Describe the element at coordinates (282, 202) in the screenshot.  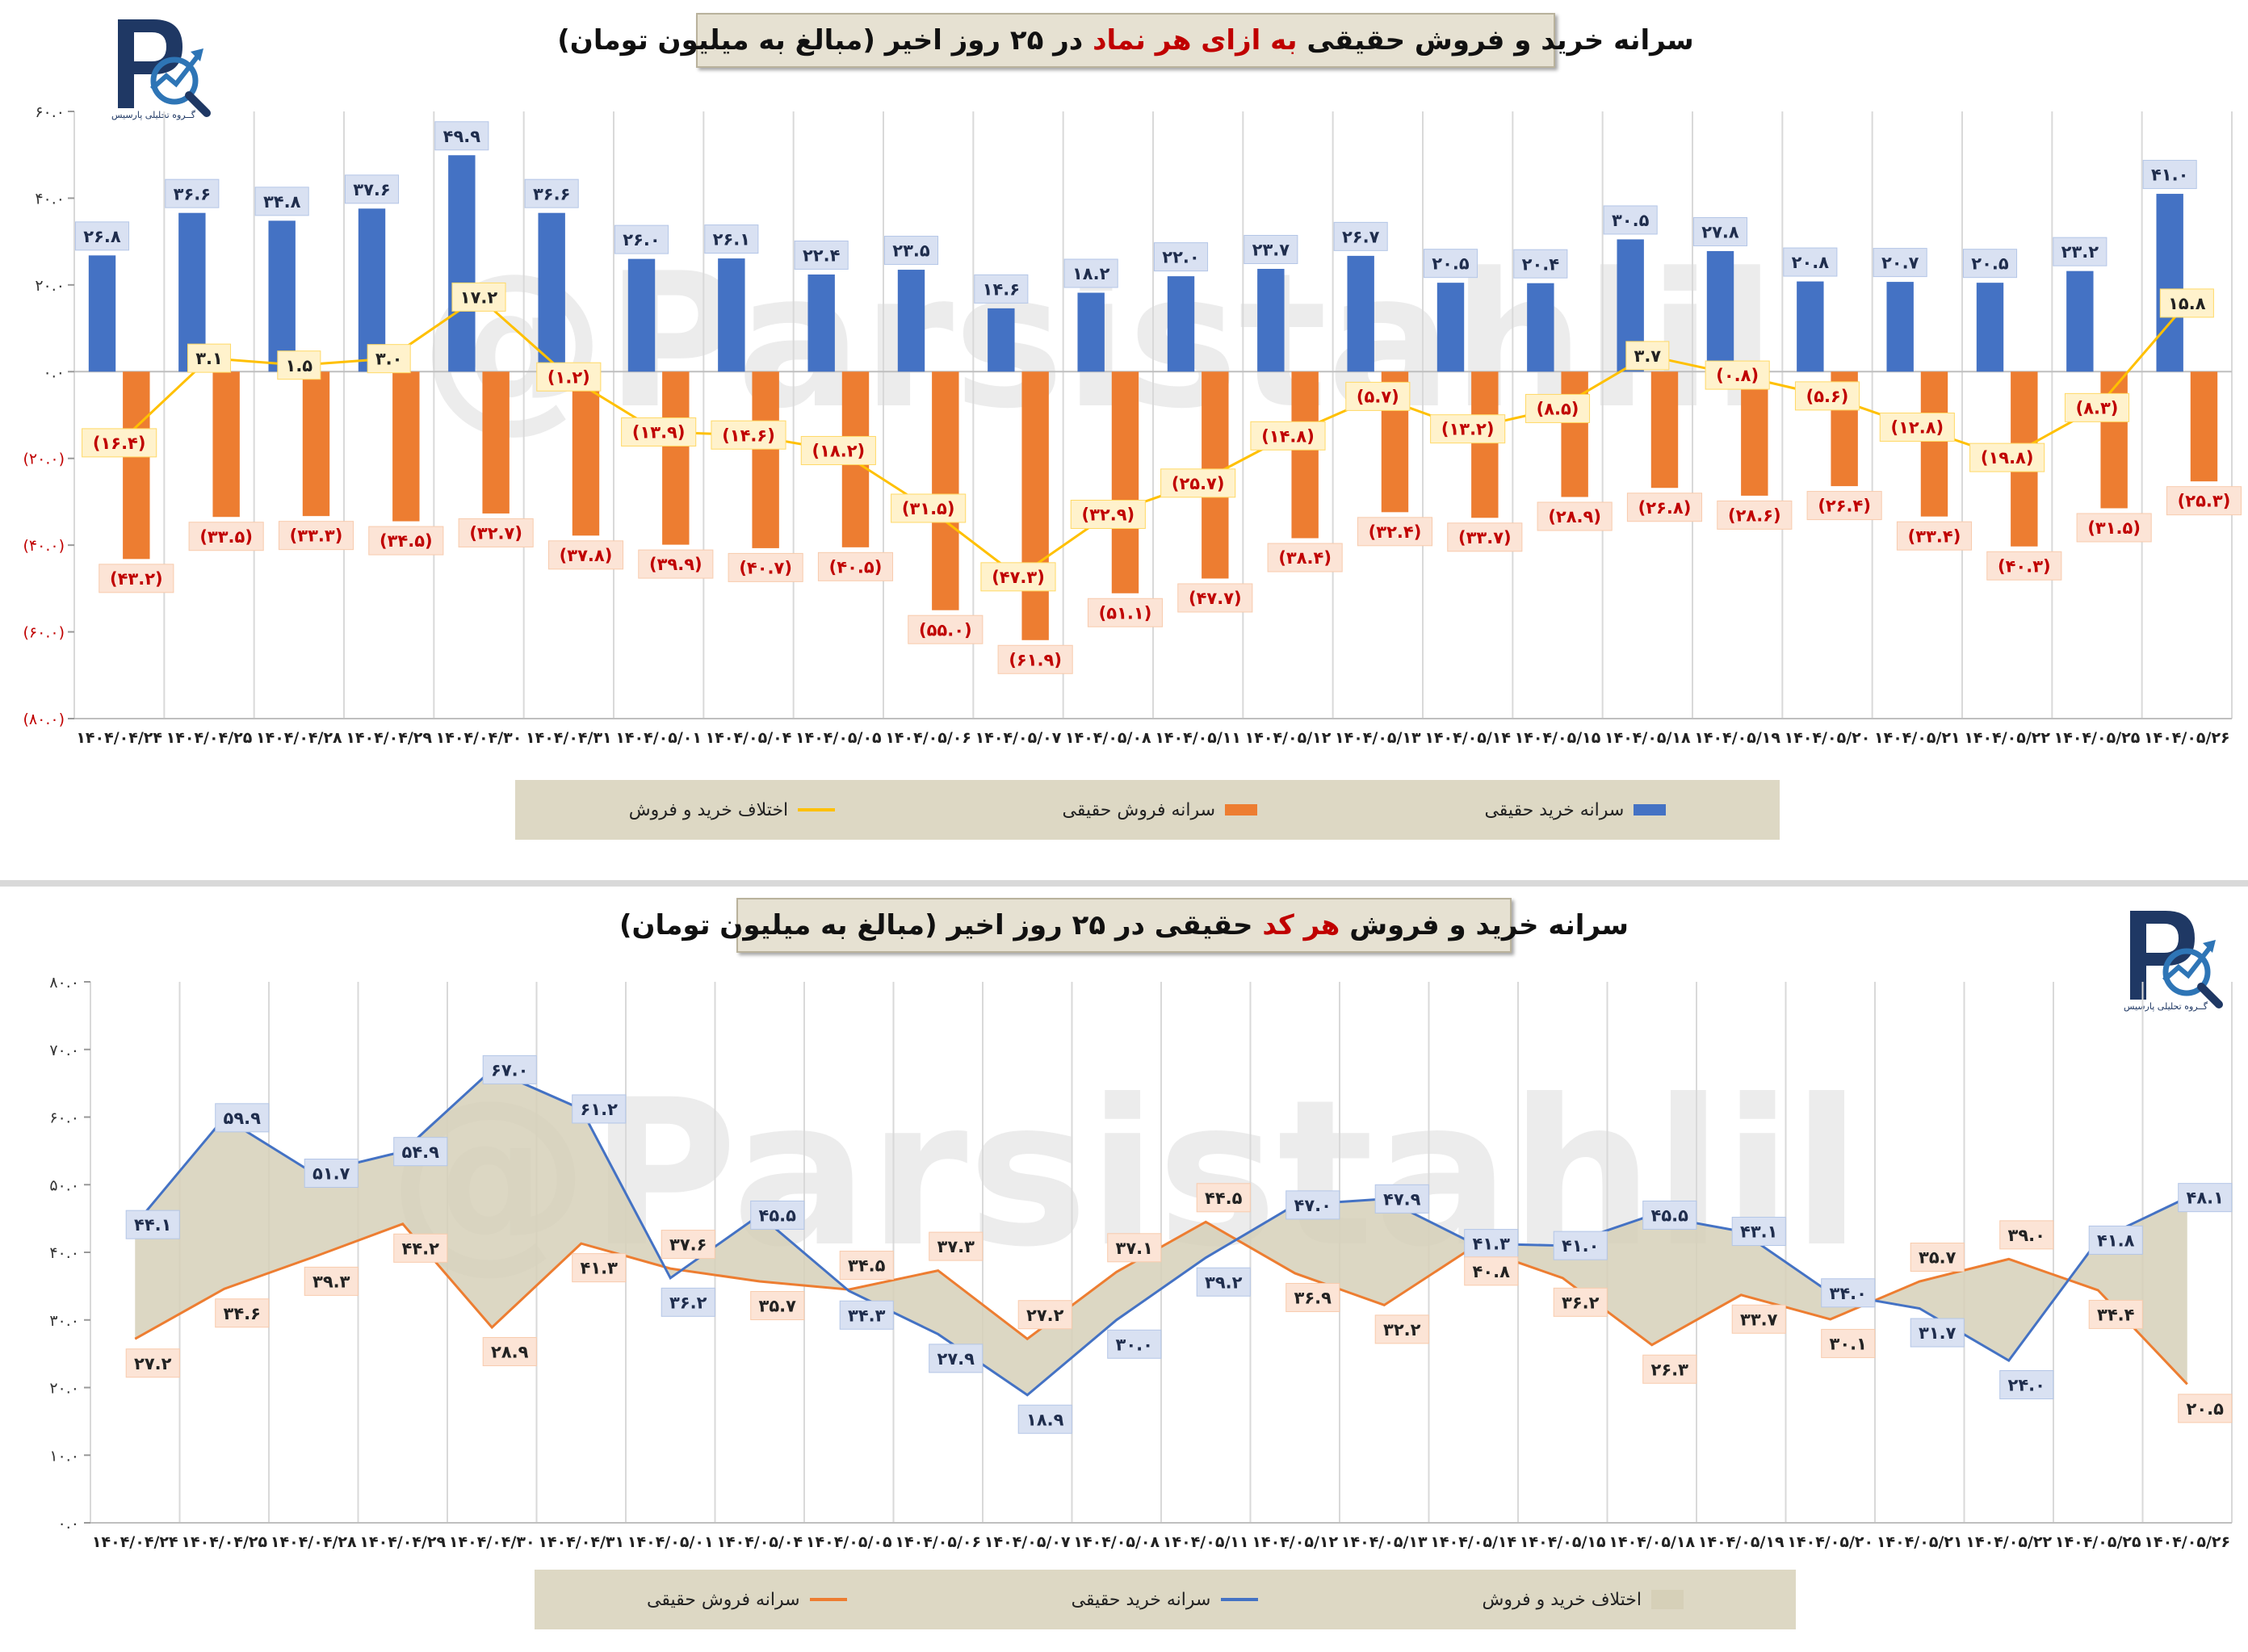
I see `top-buy-label-text: ۳۴.۸` at that location.